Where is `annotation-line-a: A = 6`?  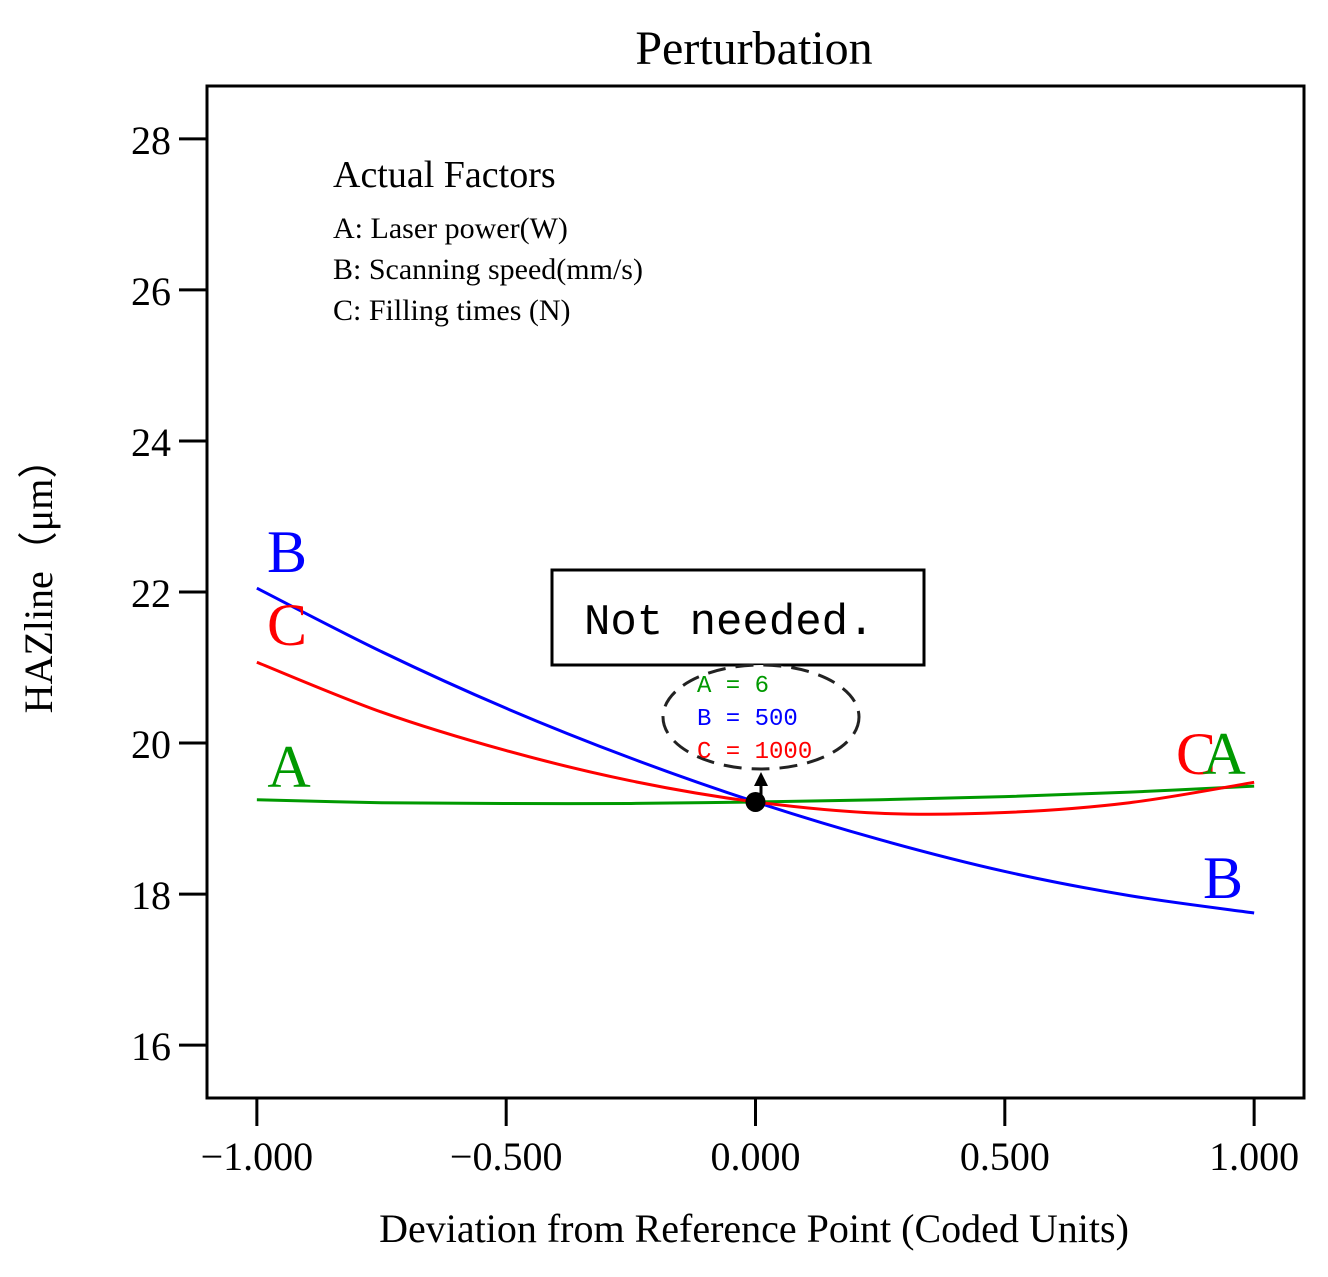
annotation-line-a: A = 6 is located at coordinates (733, 686).